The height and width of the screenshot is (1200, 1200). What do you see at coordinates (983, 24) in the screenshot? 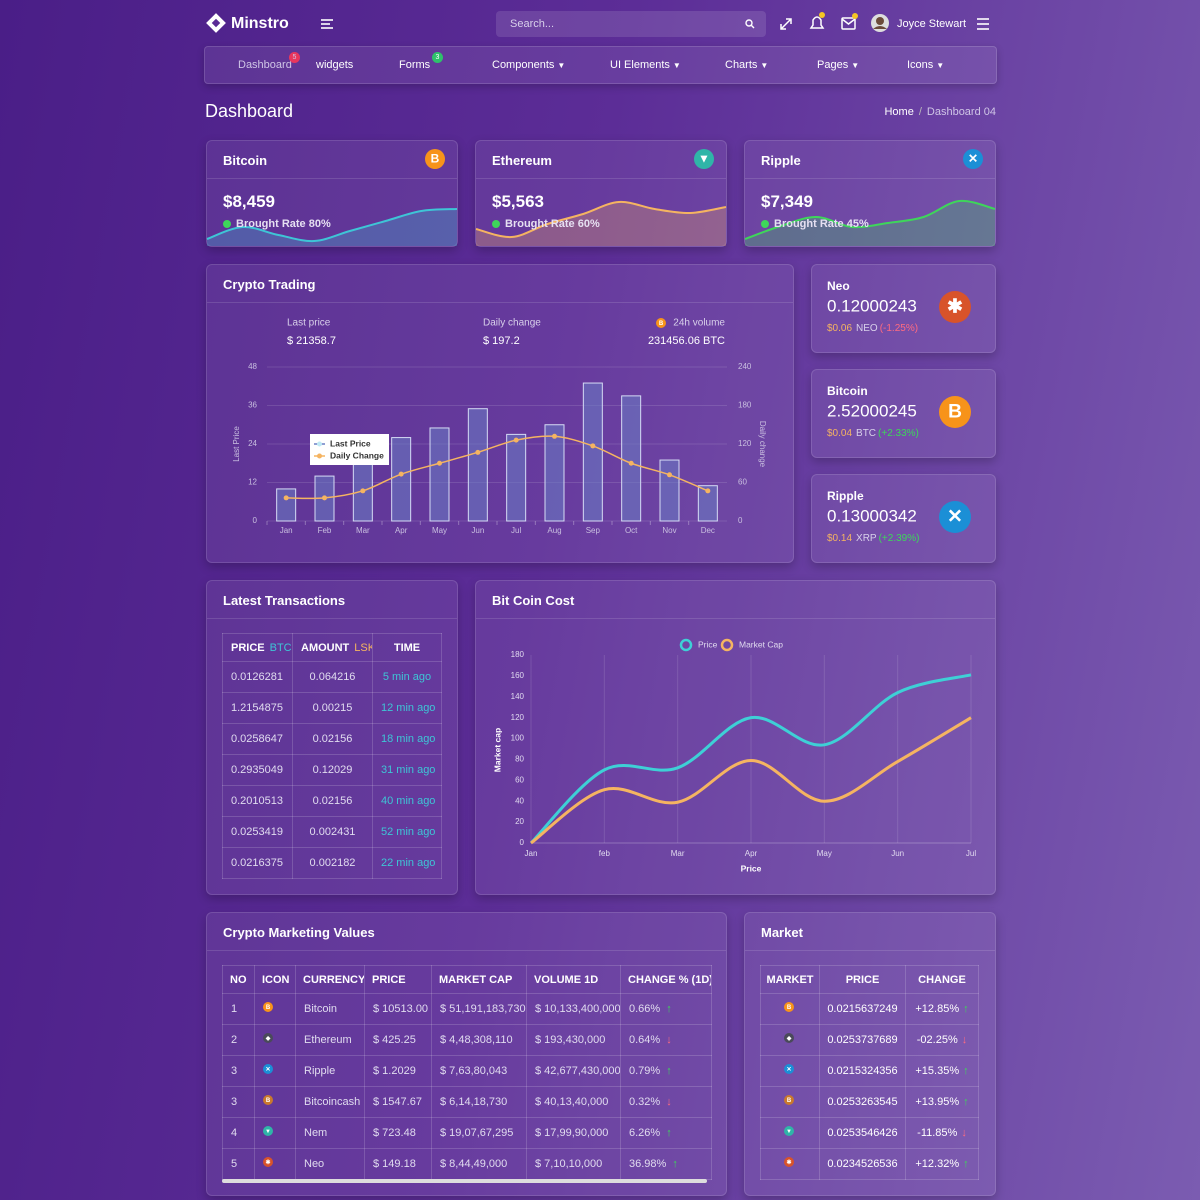
I see `side-menu-icon` at bounding box center [983, 24].